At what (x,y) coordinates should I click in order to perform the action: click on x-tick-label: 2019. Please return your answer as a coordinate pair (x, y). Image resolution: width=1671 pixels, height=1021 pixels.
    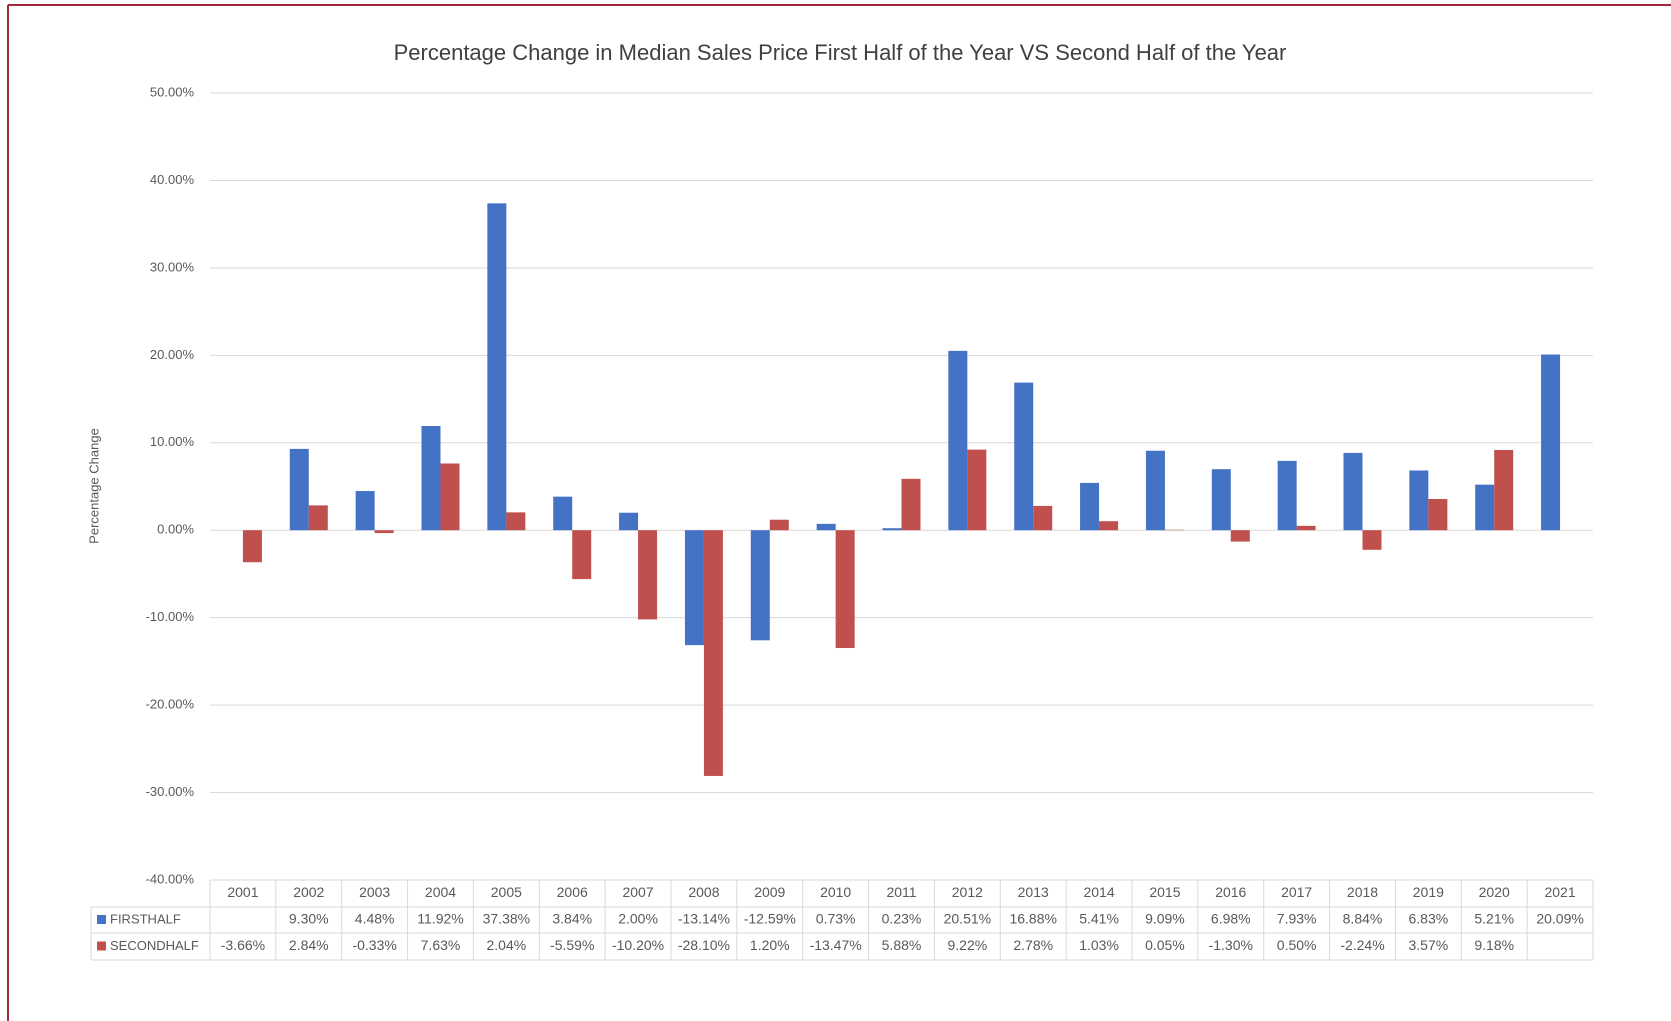
    Looking at the image, I should click on (1428, 892).